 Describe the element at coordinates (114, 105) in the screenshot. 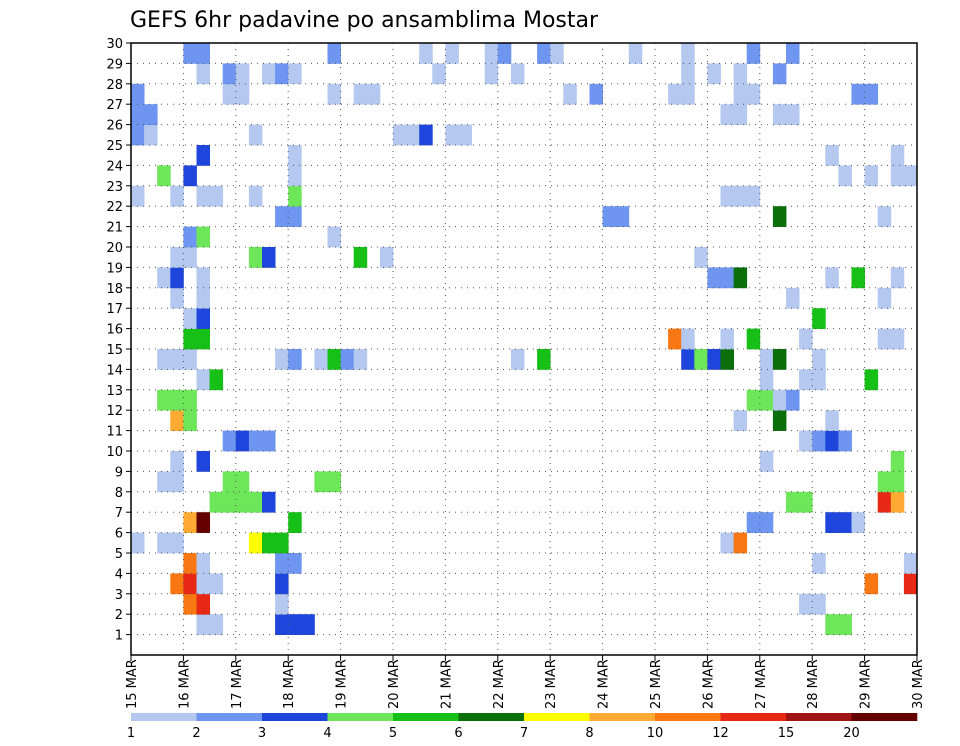

I see `y-tick-label: 27` at that location.